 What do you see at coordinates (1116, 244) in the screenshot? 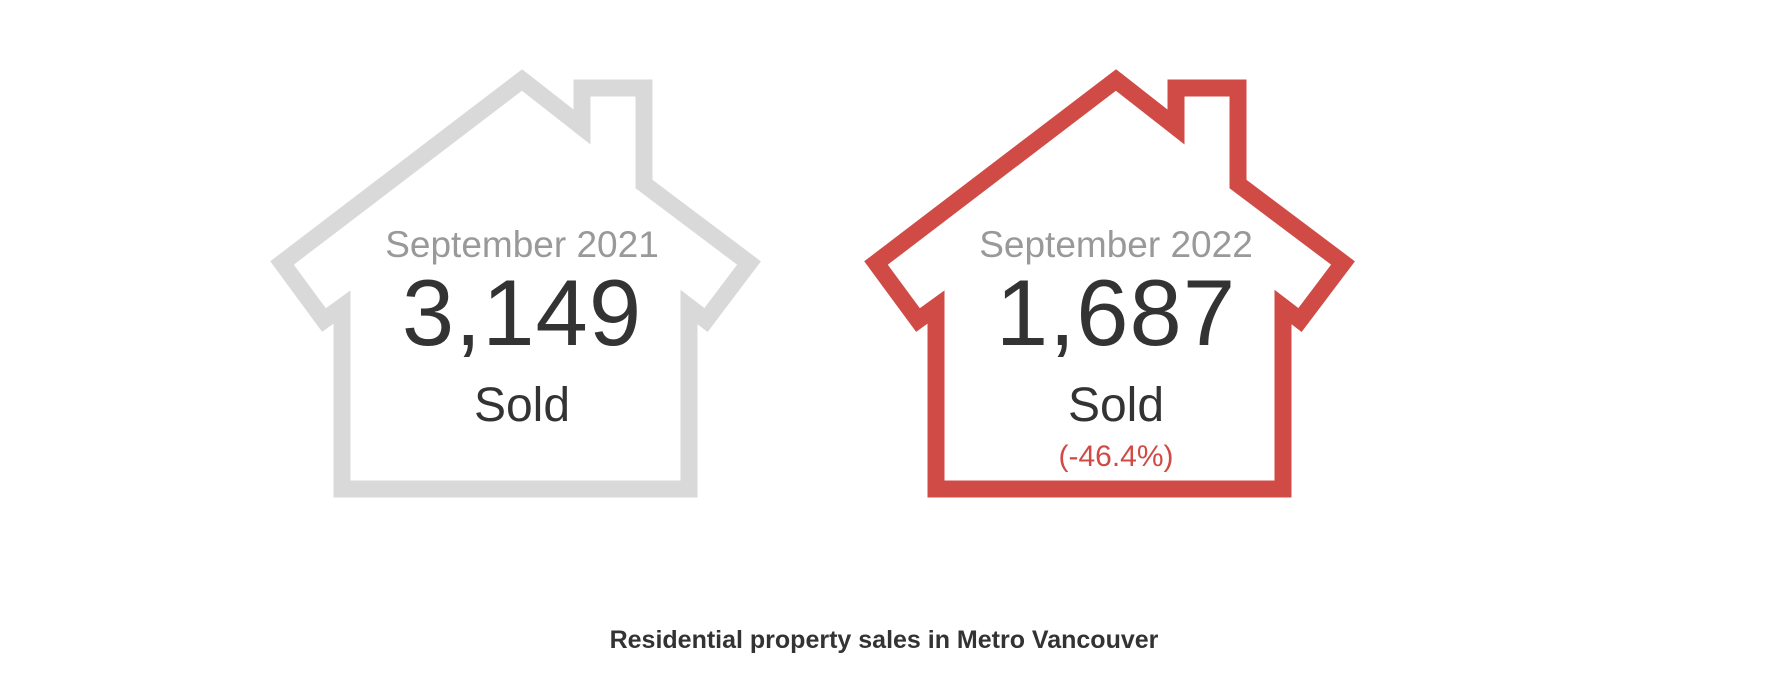
I see `period-label: September 2022` at bounding box center [1116, 244].